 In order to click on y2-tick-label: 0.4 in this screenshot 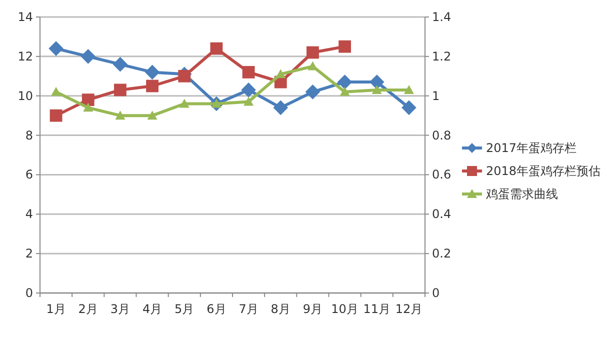, I will do `click(442, 214)`.